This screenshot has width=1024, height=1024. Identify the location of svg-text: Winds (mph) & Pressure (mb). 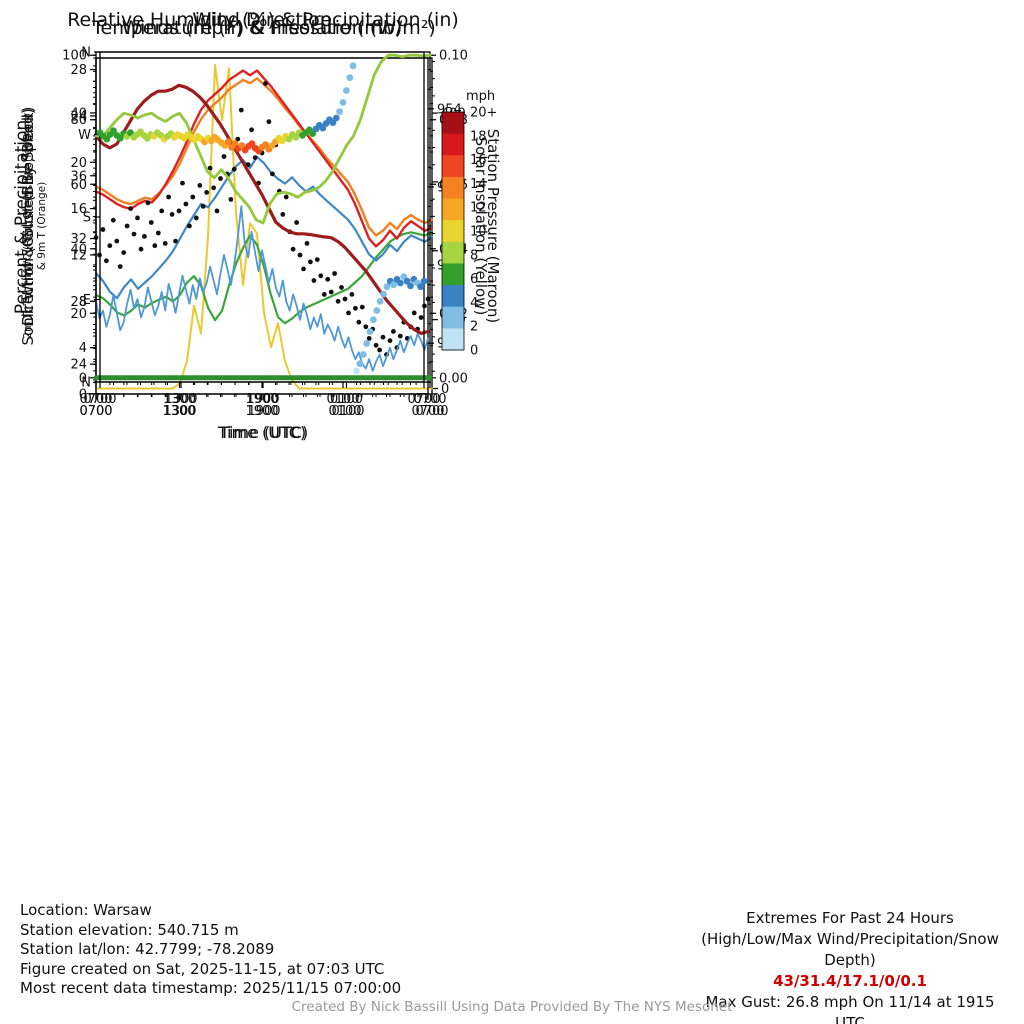
(262, 28).